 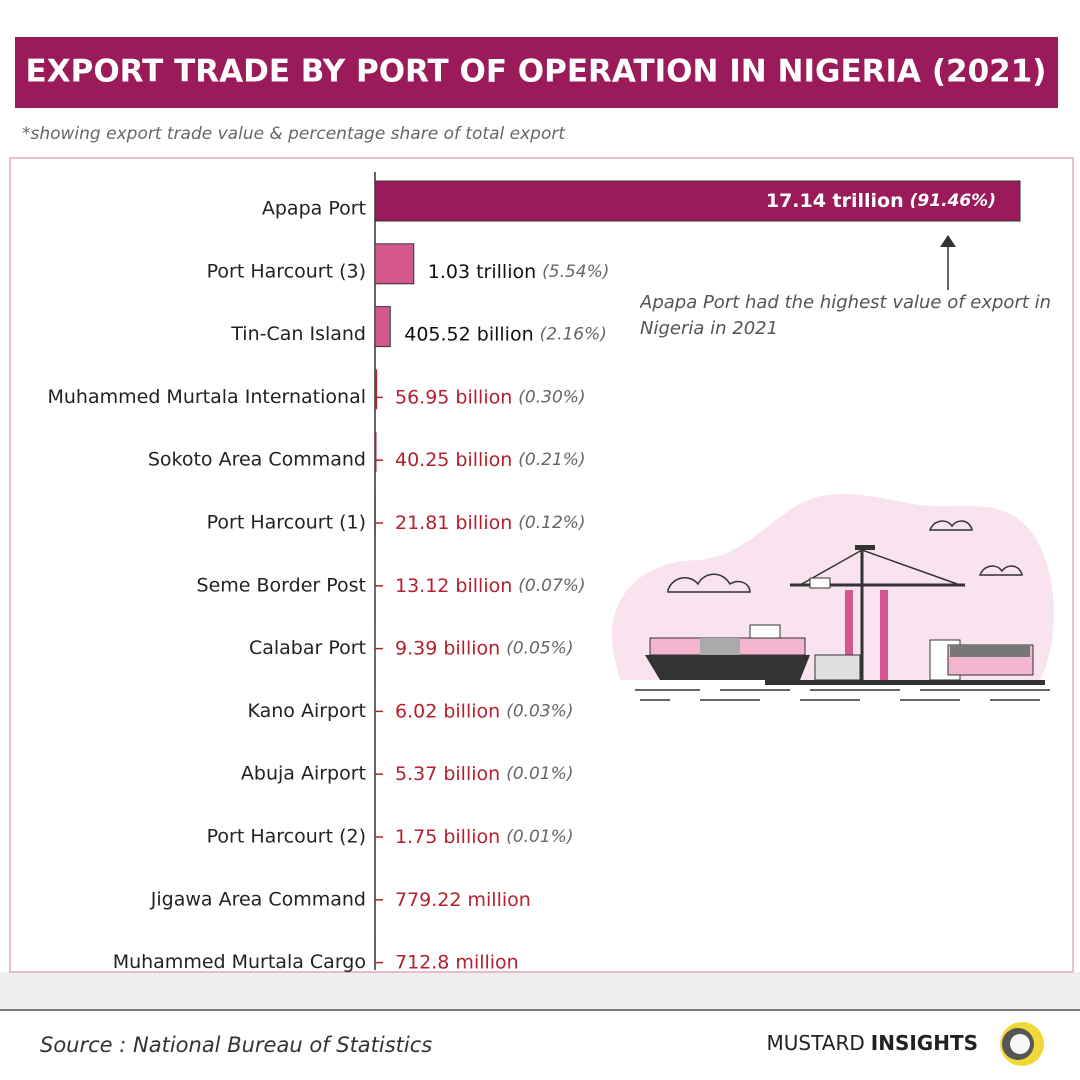 I want to click on value-label: 712.8 million, so click(x=457, y=962).